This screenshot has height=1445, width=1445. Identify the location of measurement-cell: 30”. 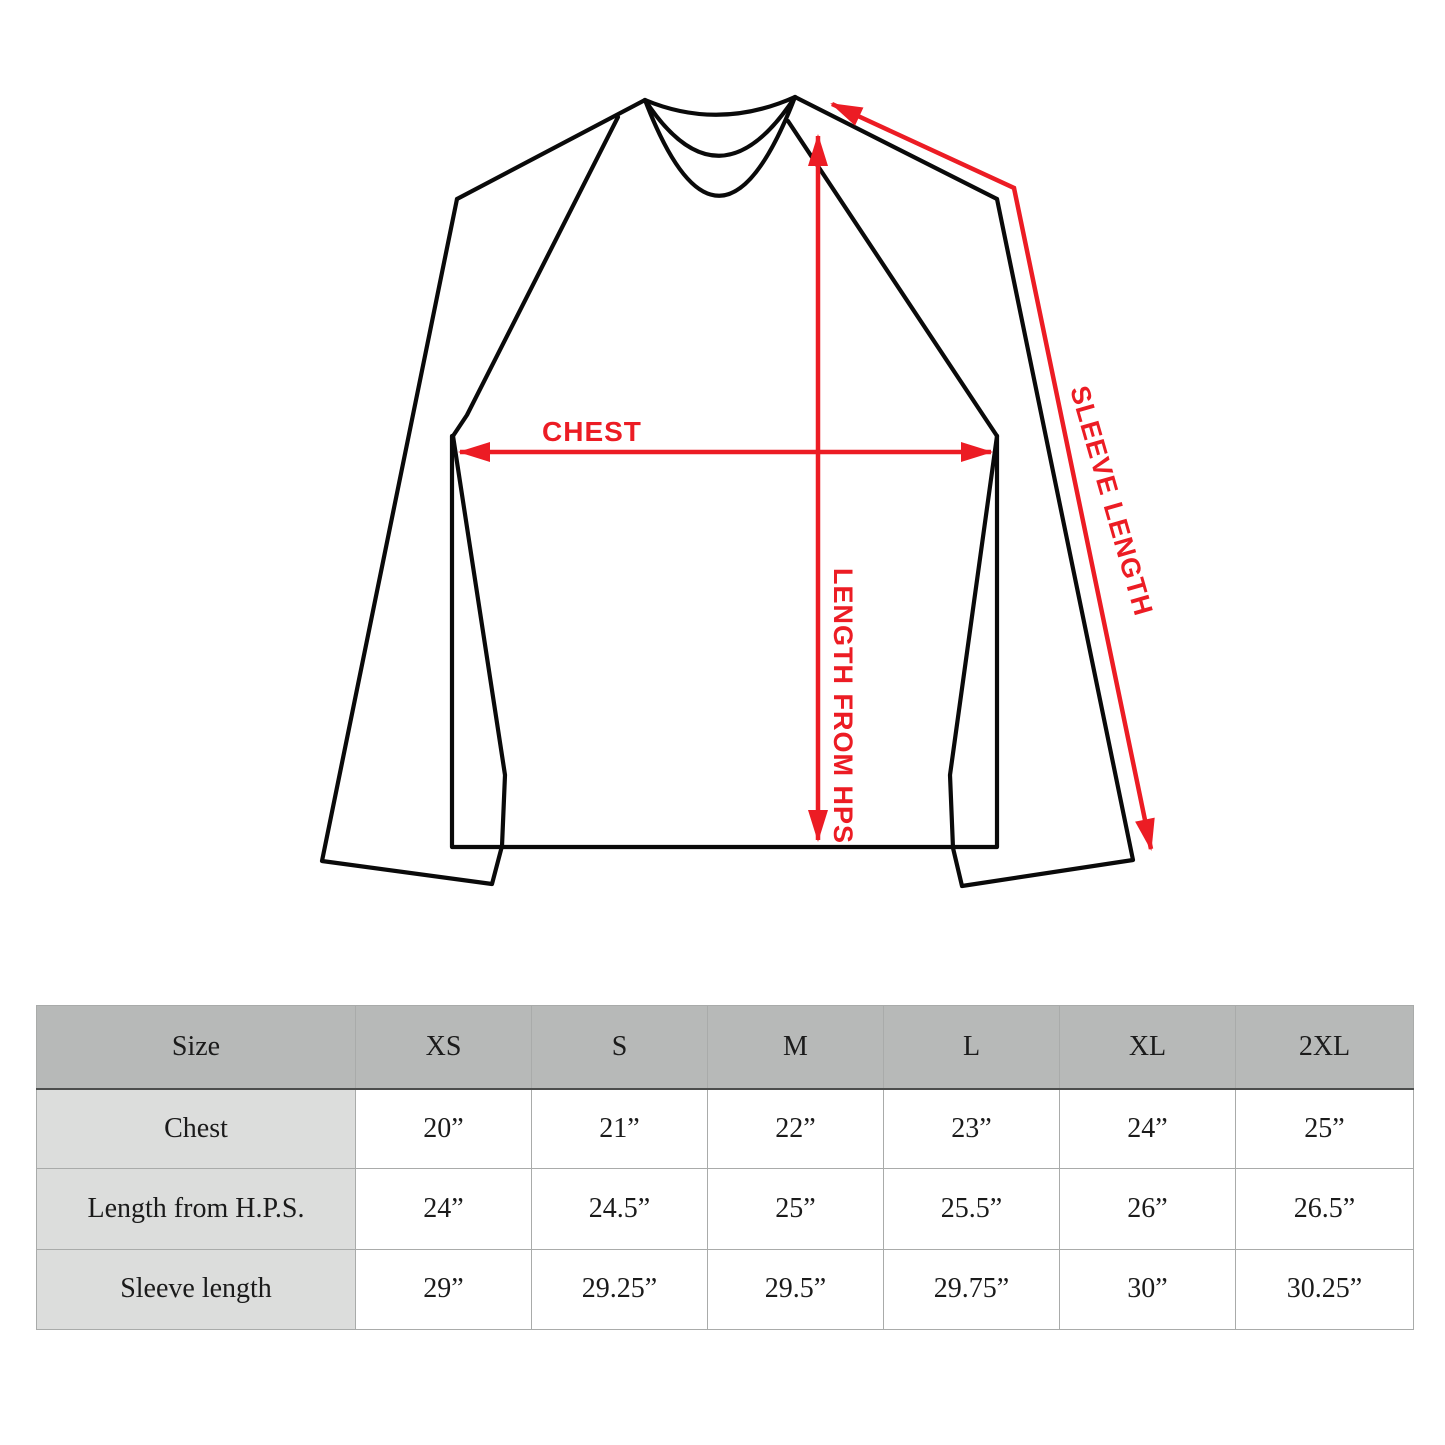
(1147, 1289).